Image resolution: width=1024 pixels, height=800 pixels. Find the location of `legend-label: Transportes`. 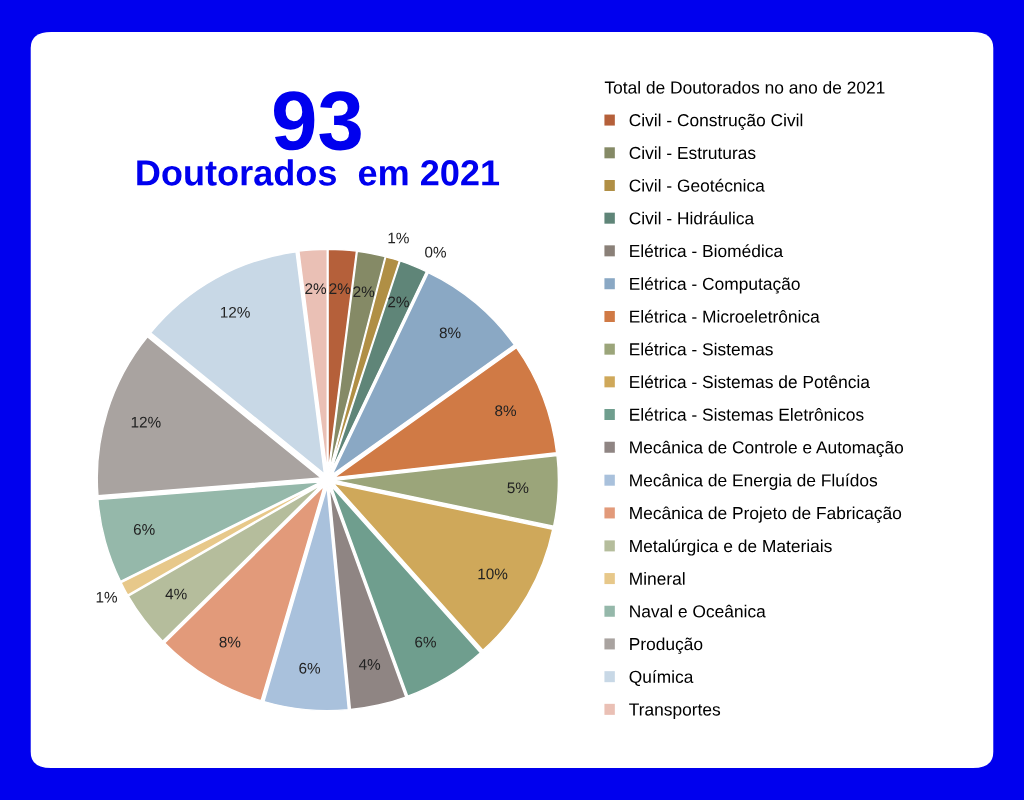

legend-label: Transportes is located at coordinates (675, 711).